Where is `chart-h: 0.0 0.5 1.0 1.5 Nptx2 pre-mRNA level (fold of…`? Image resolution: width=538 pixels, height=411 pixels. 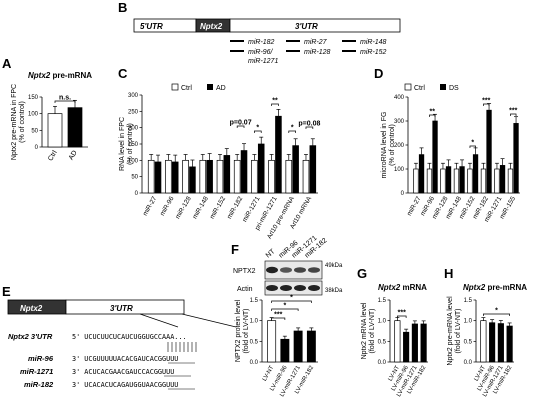 chart-h: 0.0 0.5 1.0 1.5 Nptx2 pre-mRNA level (fold of… is located at coordinates (480, 347).